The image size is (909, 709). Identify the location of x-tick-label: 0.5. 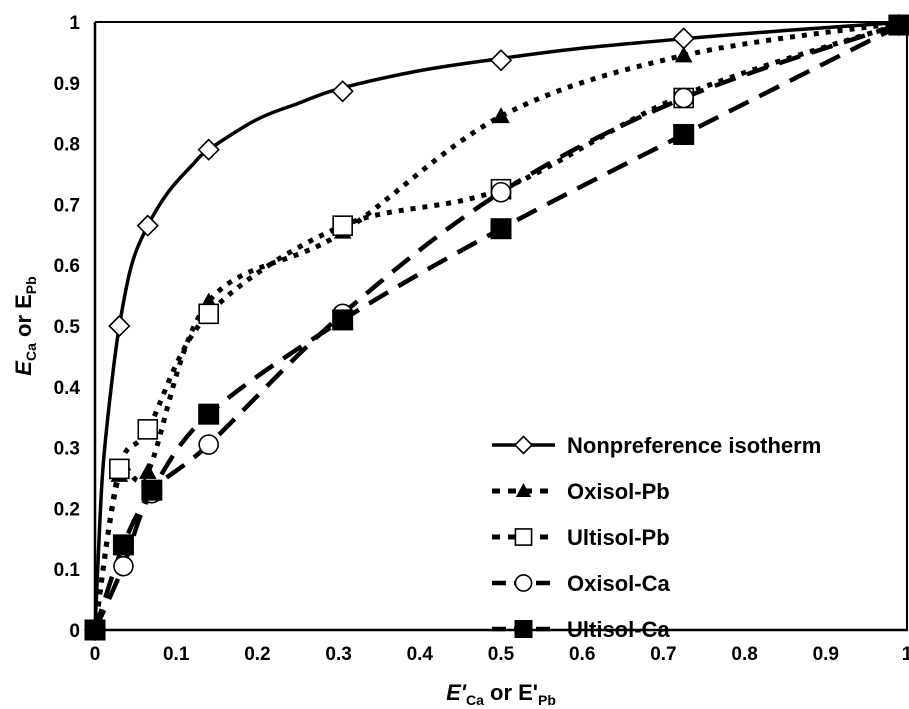
(501, 654).